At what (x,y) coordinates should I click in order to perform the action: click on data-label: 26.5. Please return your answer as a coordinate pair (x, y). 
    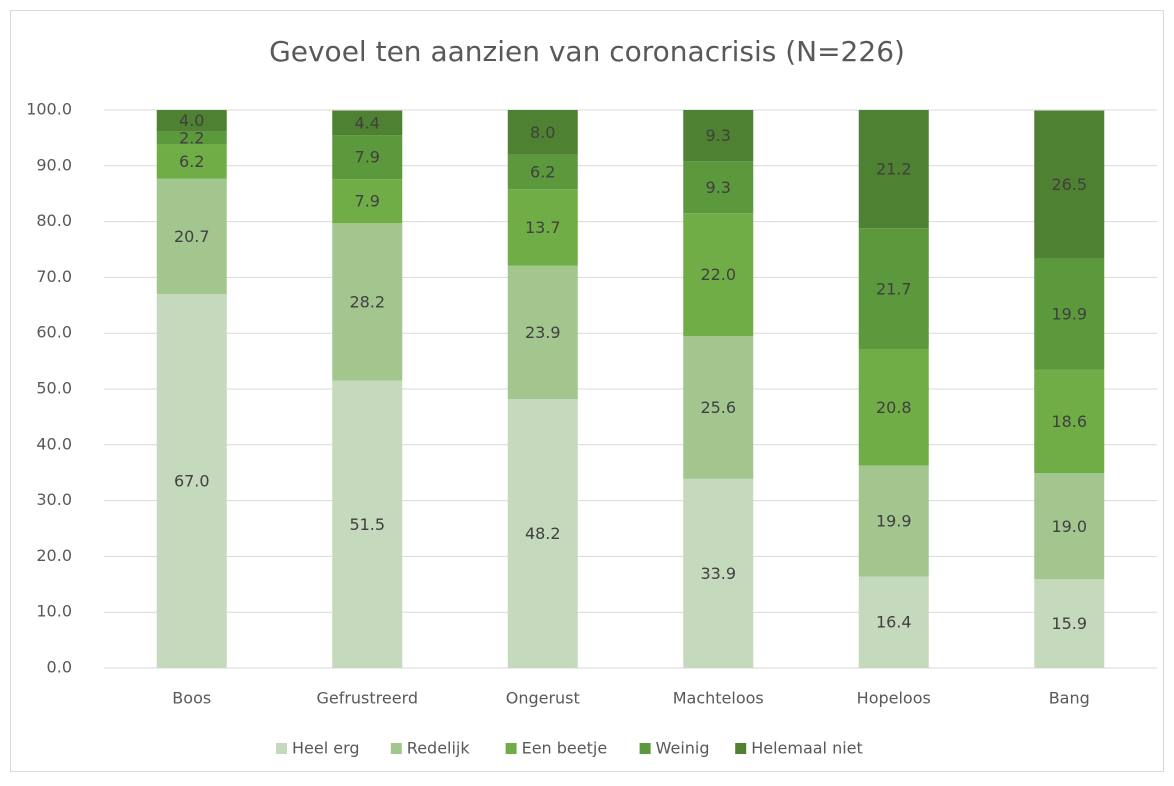
    Looking at the image, I should click on (1069, 184).